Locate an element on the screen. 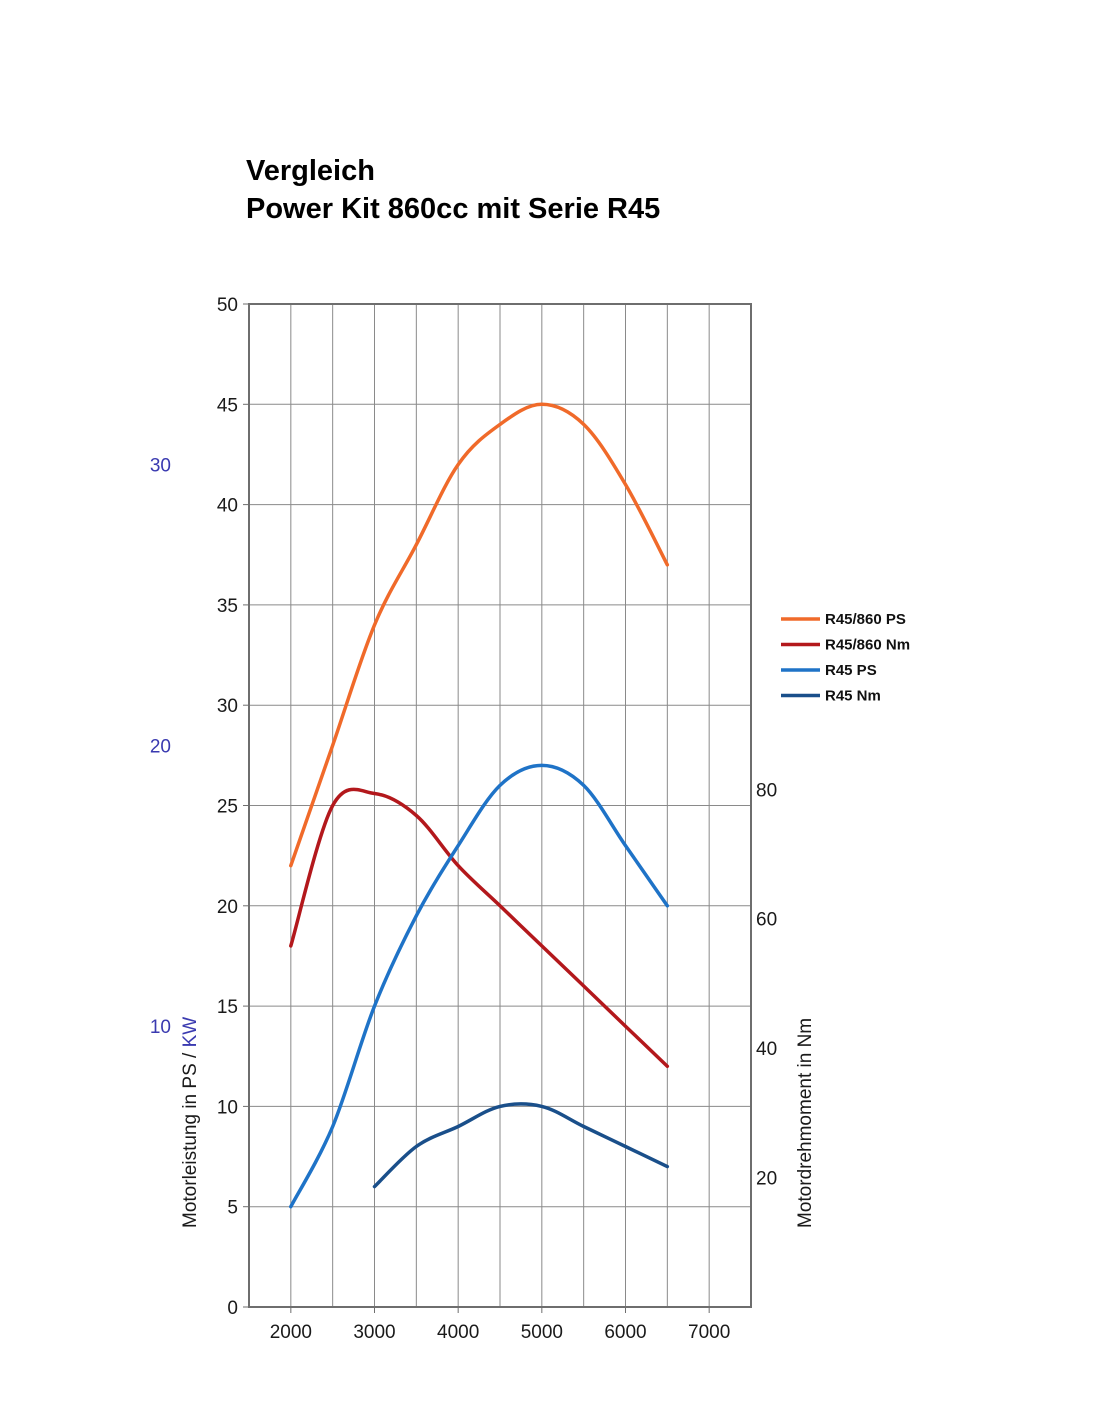 This screenshot has height=1422, width=1100. chart-title-line-2: Power Kit 860cc mit Serie R45 is located at coordinates (453, 209).